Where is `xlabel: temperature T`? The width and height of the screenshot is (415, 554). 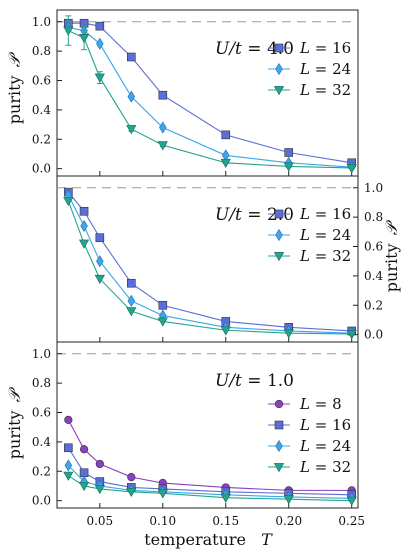
xlabel: temperature T is located at coordinates (208, 539).